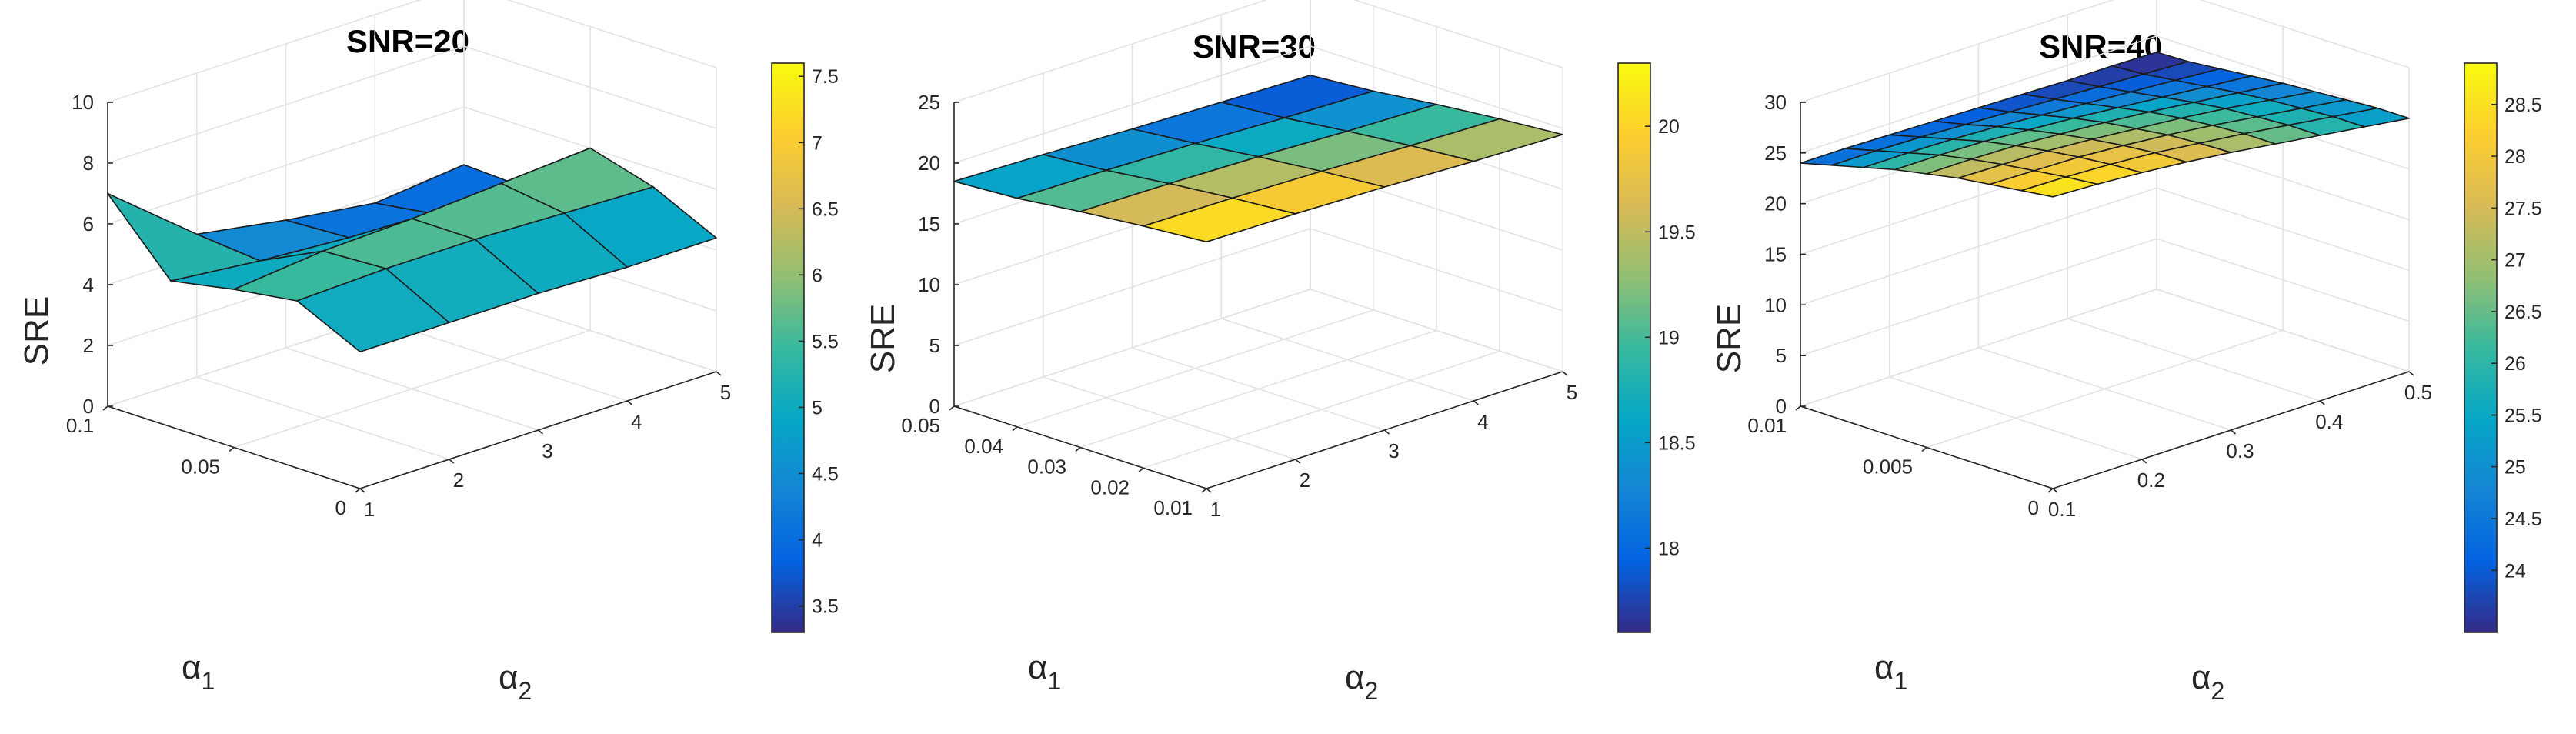 This screenshot has width=2576, height=734. I want to click on y-tick-label: 0.01, so click(1767, 425).